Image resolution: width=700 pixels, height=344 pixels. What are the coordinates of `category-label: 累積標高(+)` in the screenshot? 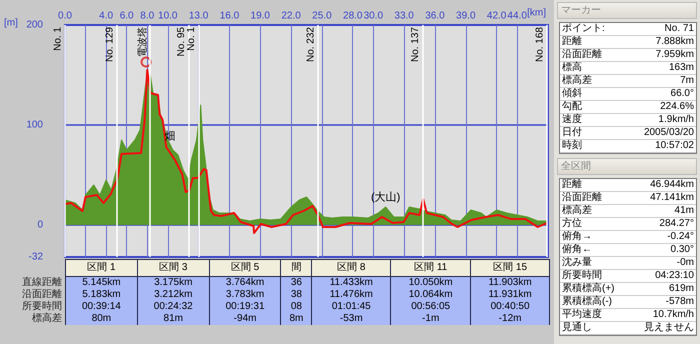 It's located at (588, 288).